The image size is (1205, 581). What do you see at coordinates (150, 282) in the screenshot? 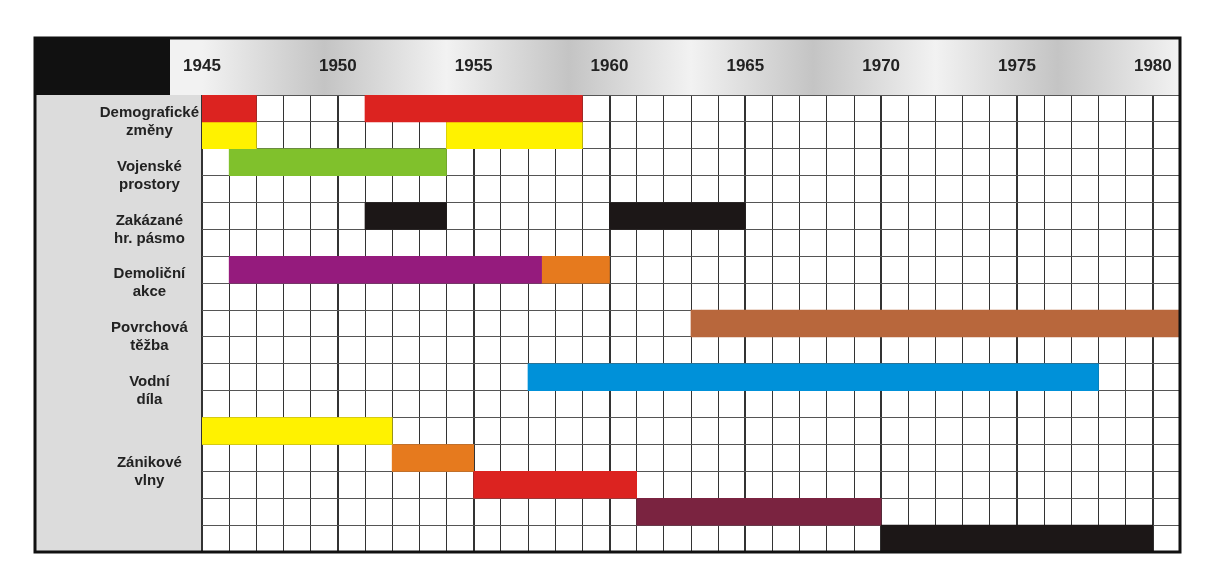
I see `y-tick-label: Demoliční akce` at bounding box center [150, 282].